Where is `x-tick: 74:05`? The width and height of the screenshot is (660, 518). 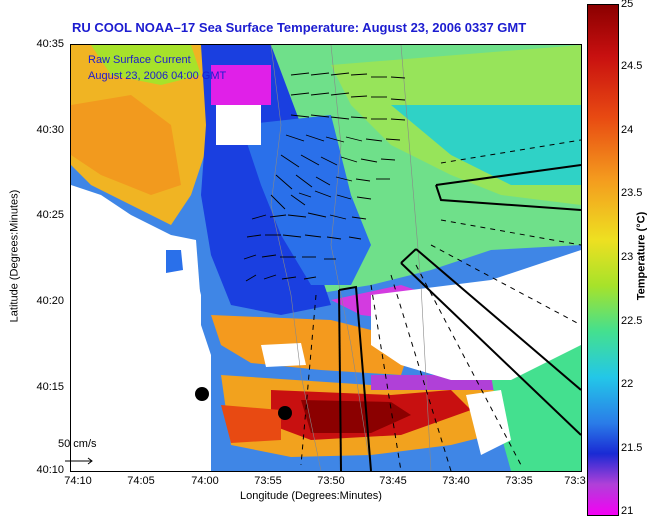
x-tick: 74:05 is located at coordinates (141, 481).